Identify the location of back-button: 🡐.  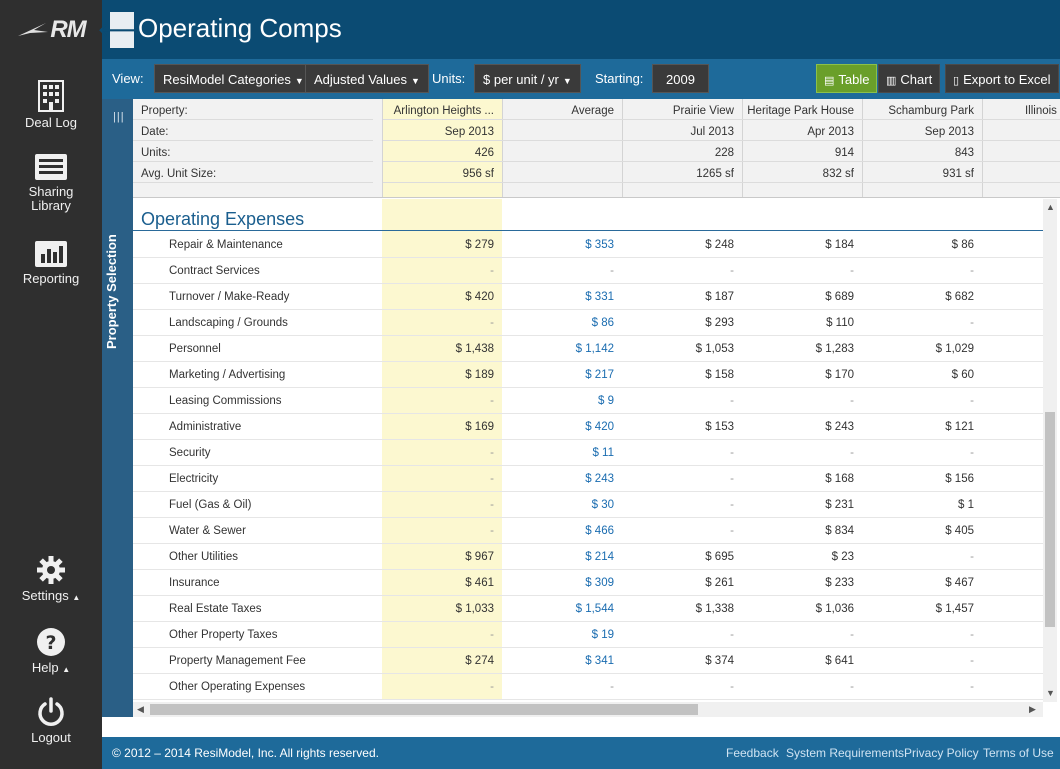
(122, 30).